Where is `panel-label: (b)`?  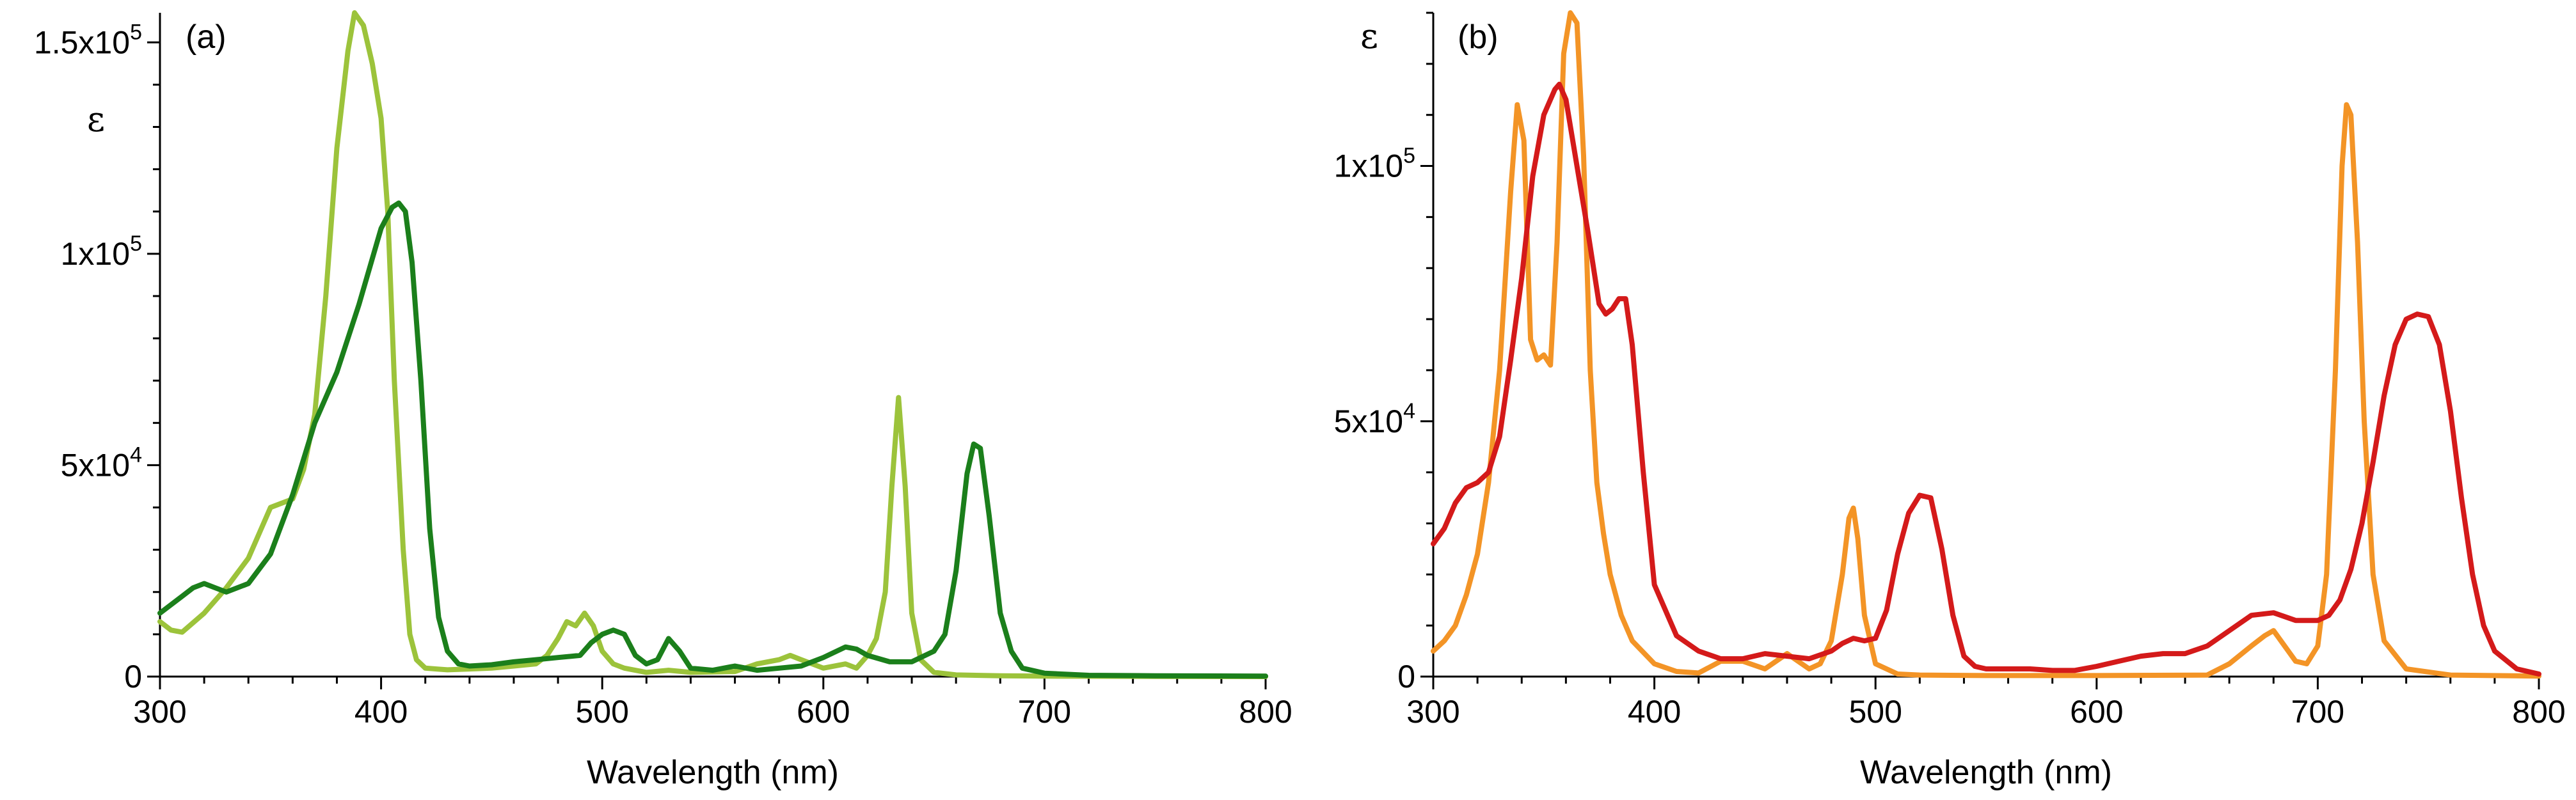
panel-label: (b) is located at coordinates (1478, 37).